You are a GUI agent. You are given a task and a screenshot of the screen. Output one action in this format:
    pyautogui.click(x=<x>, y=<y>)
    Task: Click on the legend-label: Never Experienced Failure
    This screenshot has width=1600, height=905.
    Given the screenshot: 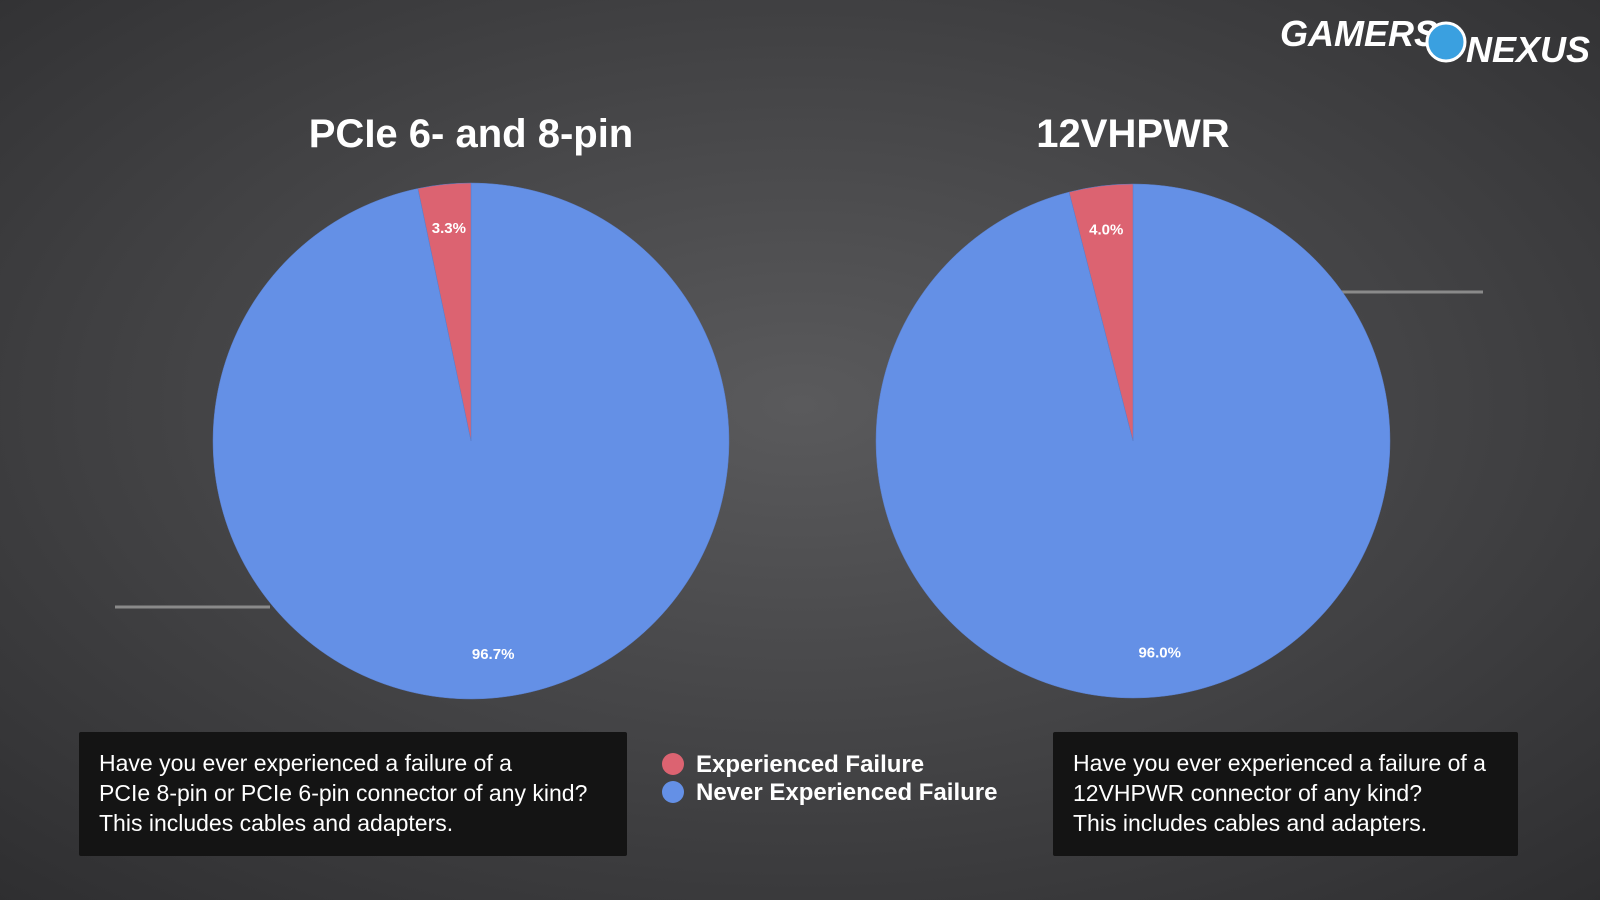 What is the action you would take?
    pyautogui.click(x=846, y=792)
    